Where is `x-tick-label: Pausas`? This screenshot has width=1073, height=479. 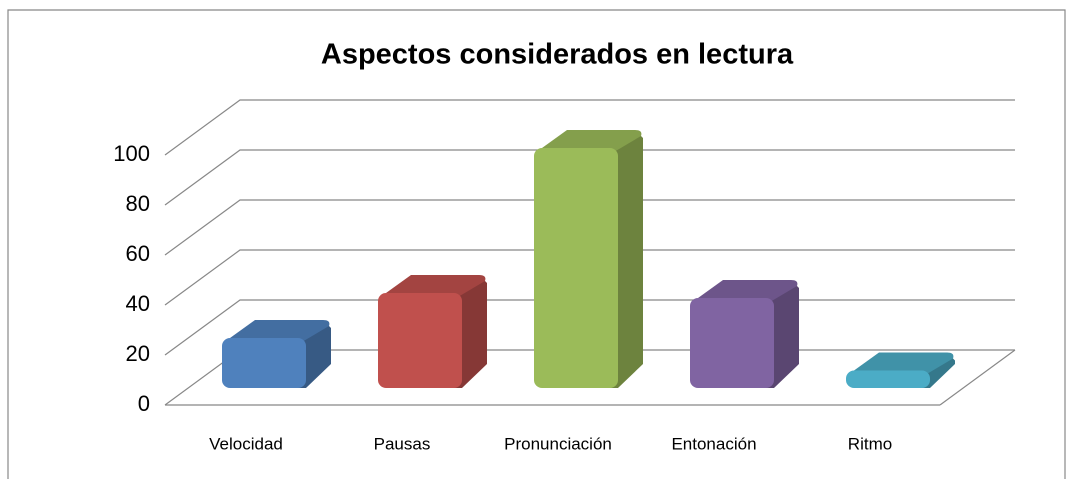
x-tick-label: Pausas is located at coordinates (402, 443).